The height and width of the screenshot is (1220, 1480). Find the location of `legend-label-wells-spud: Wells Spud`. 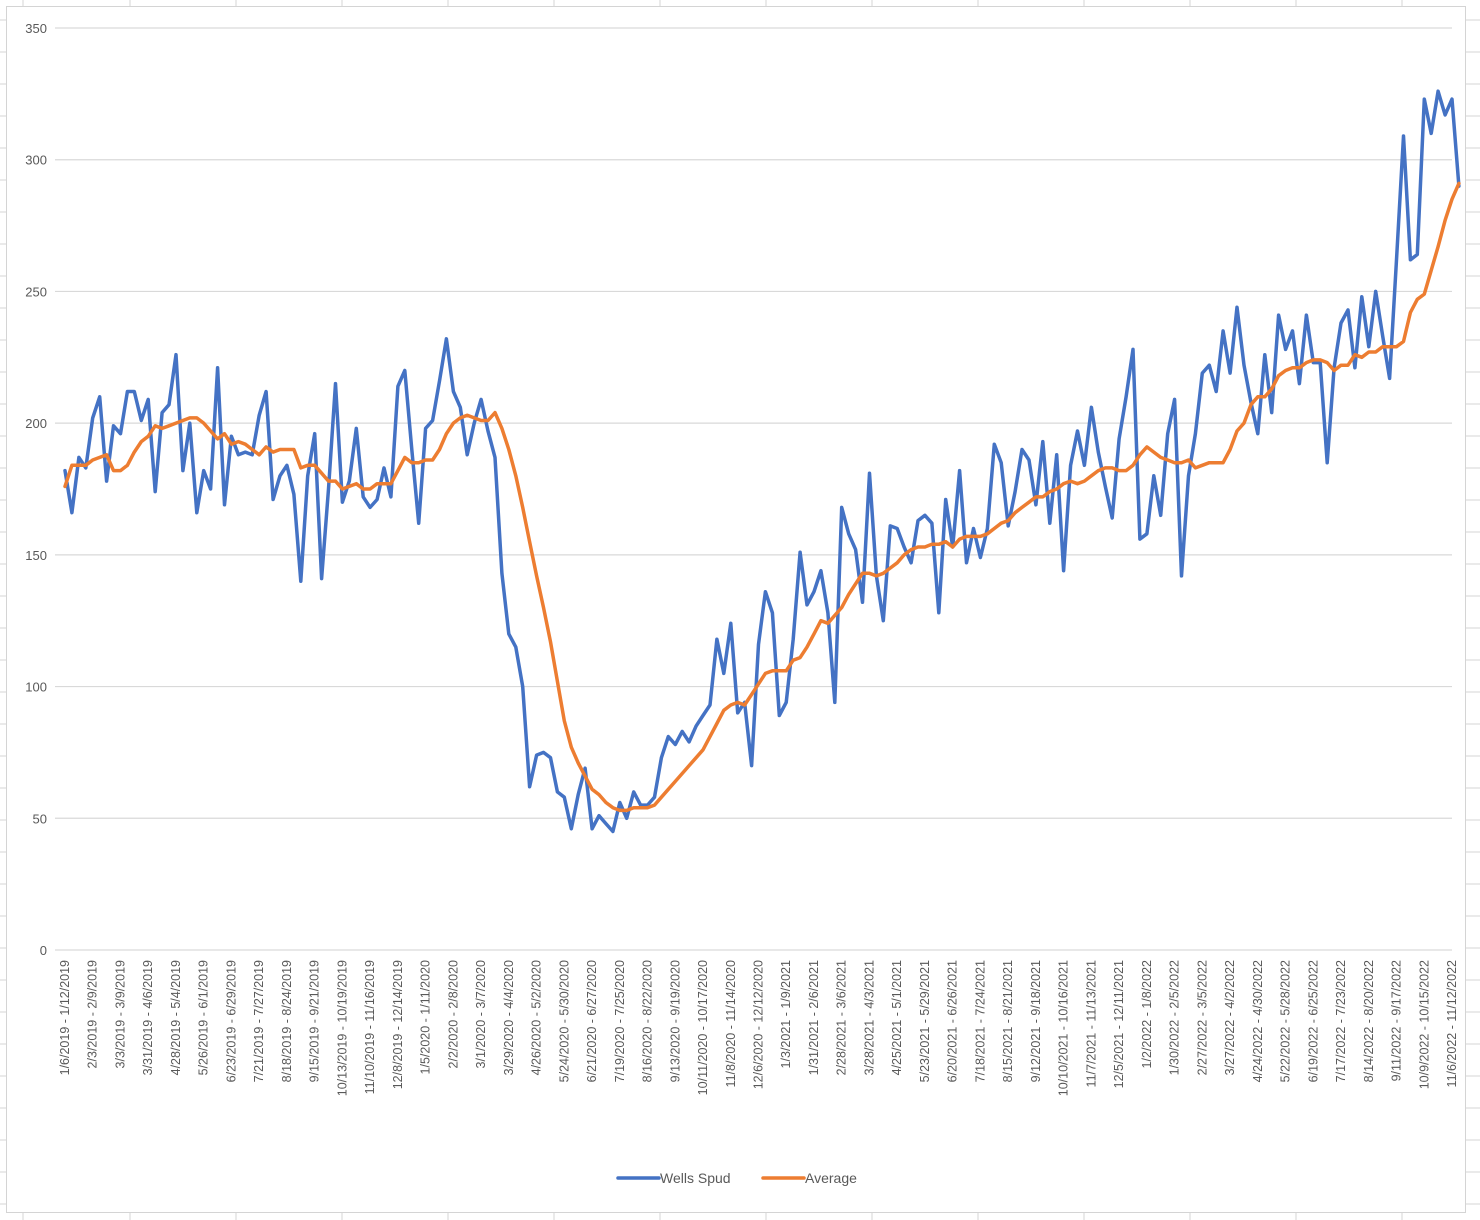

legend-label-wells-spud: Wells Spud is located at coordinates (695, 1178).